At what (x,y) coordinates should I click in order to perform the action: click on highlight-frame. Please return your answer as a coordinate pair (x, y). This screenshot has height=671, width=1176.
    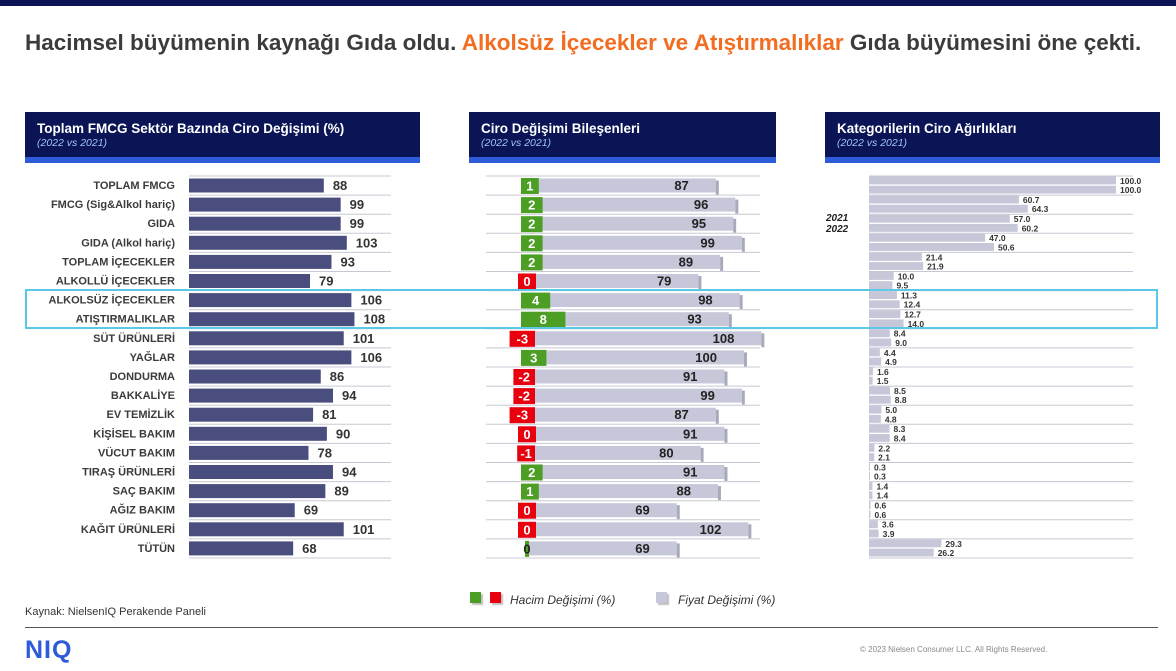
    Looking at the image, I should click on (591, 309).